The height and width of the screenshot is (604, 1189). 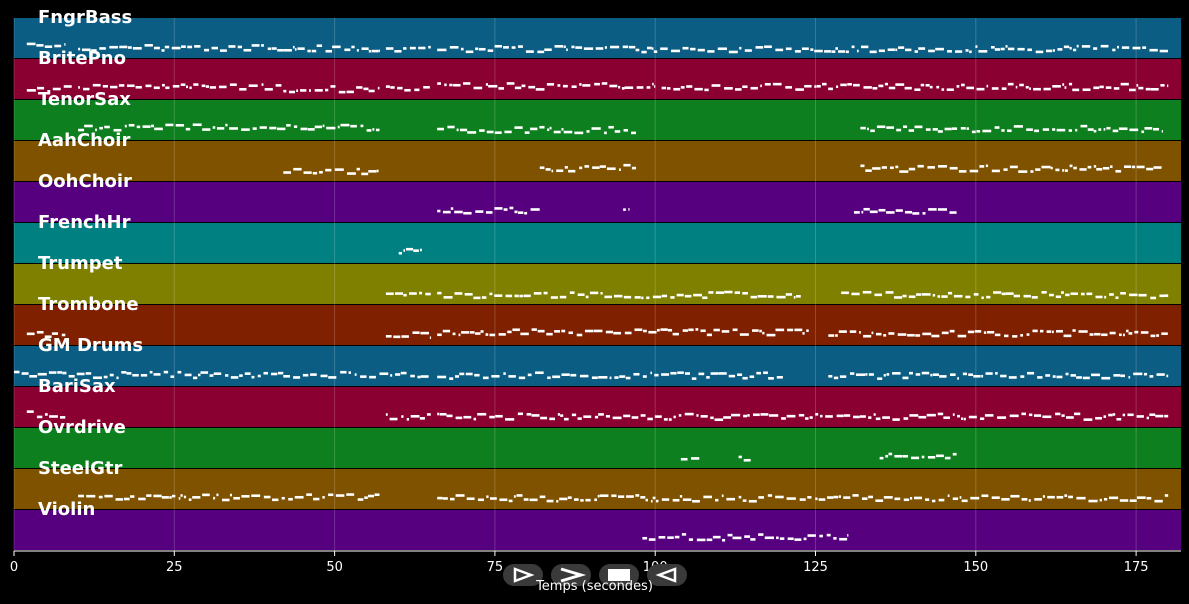 What do you see at coordinates (82, 58) in the screenshot?
I see `track-label: BritePno` at bounding box center [82, 58].